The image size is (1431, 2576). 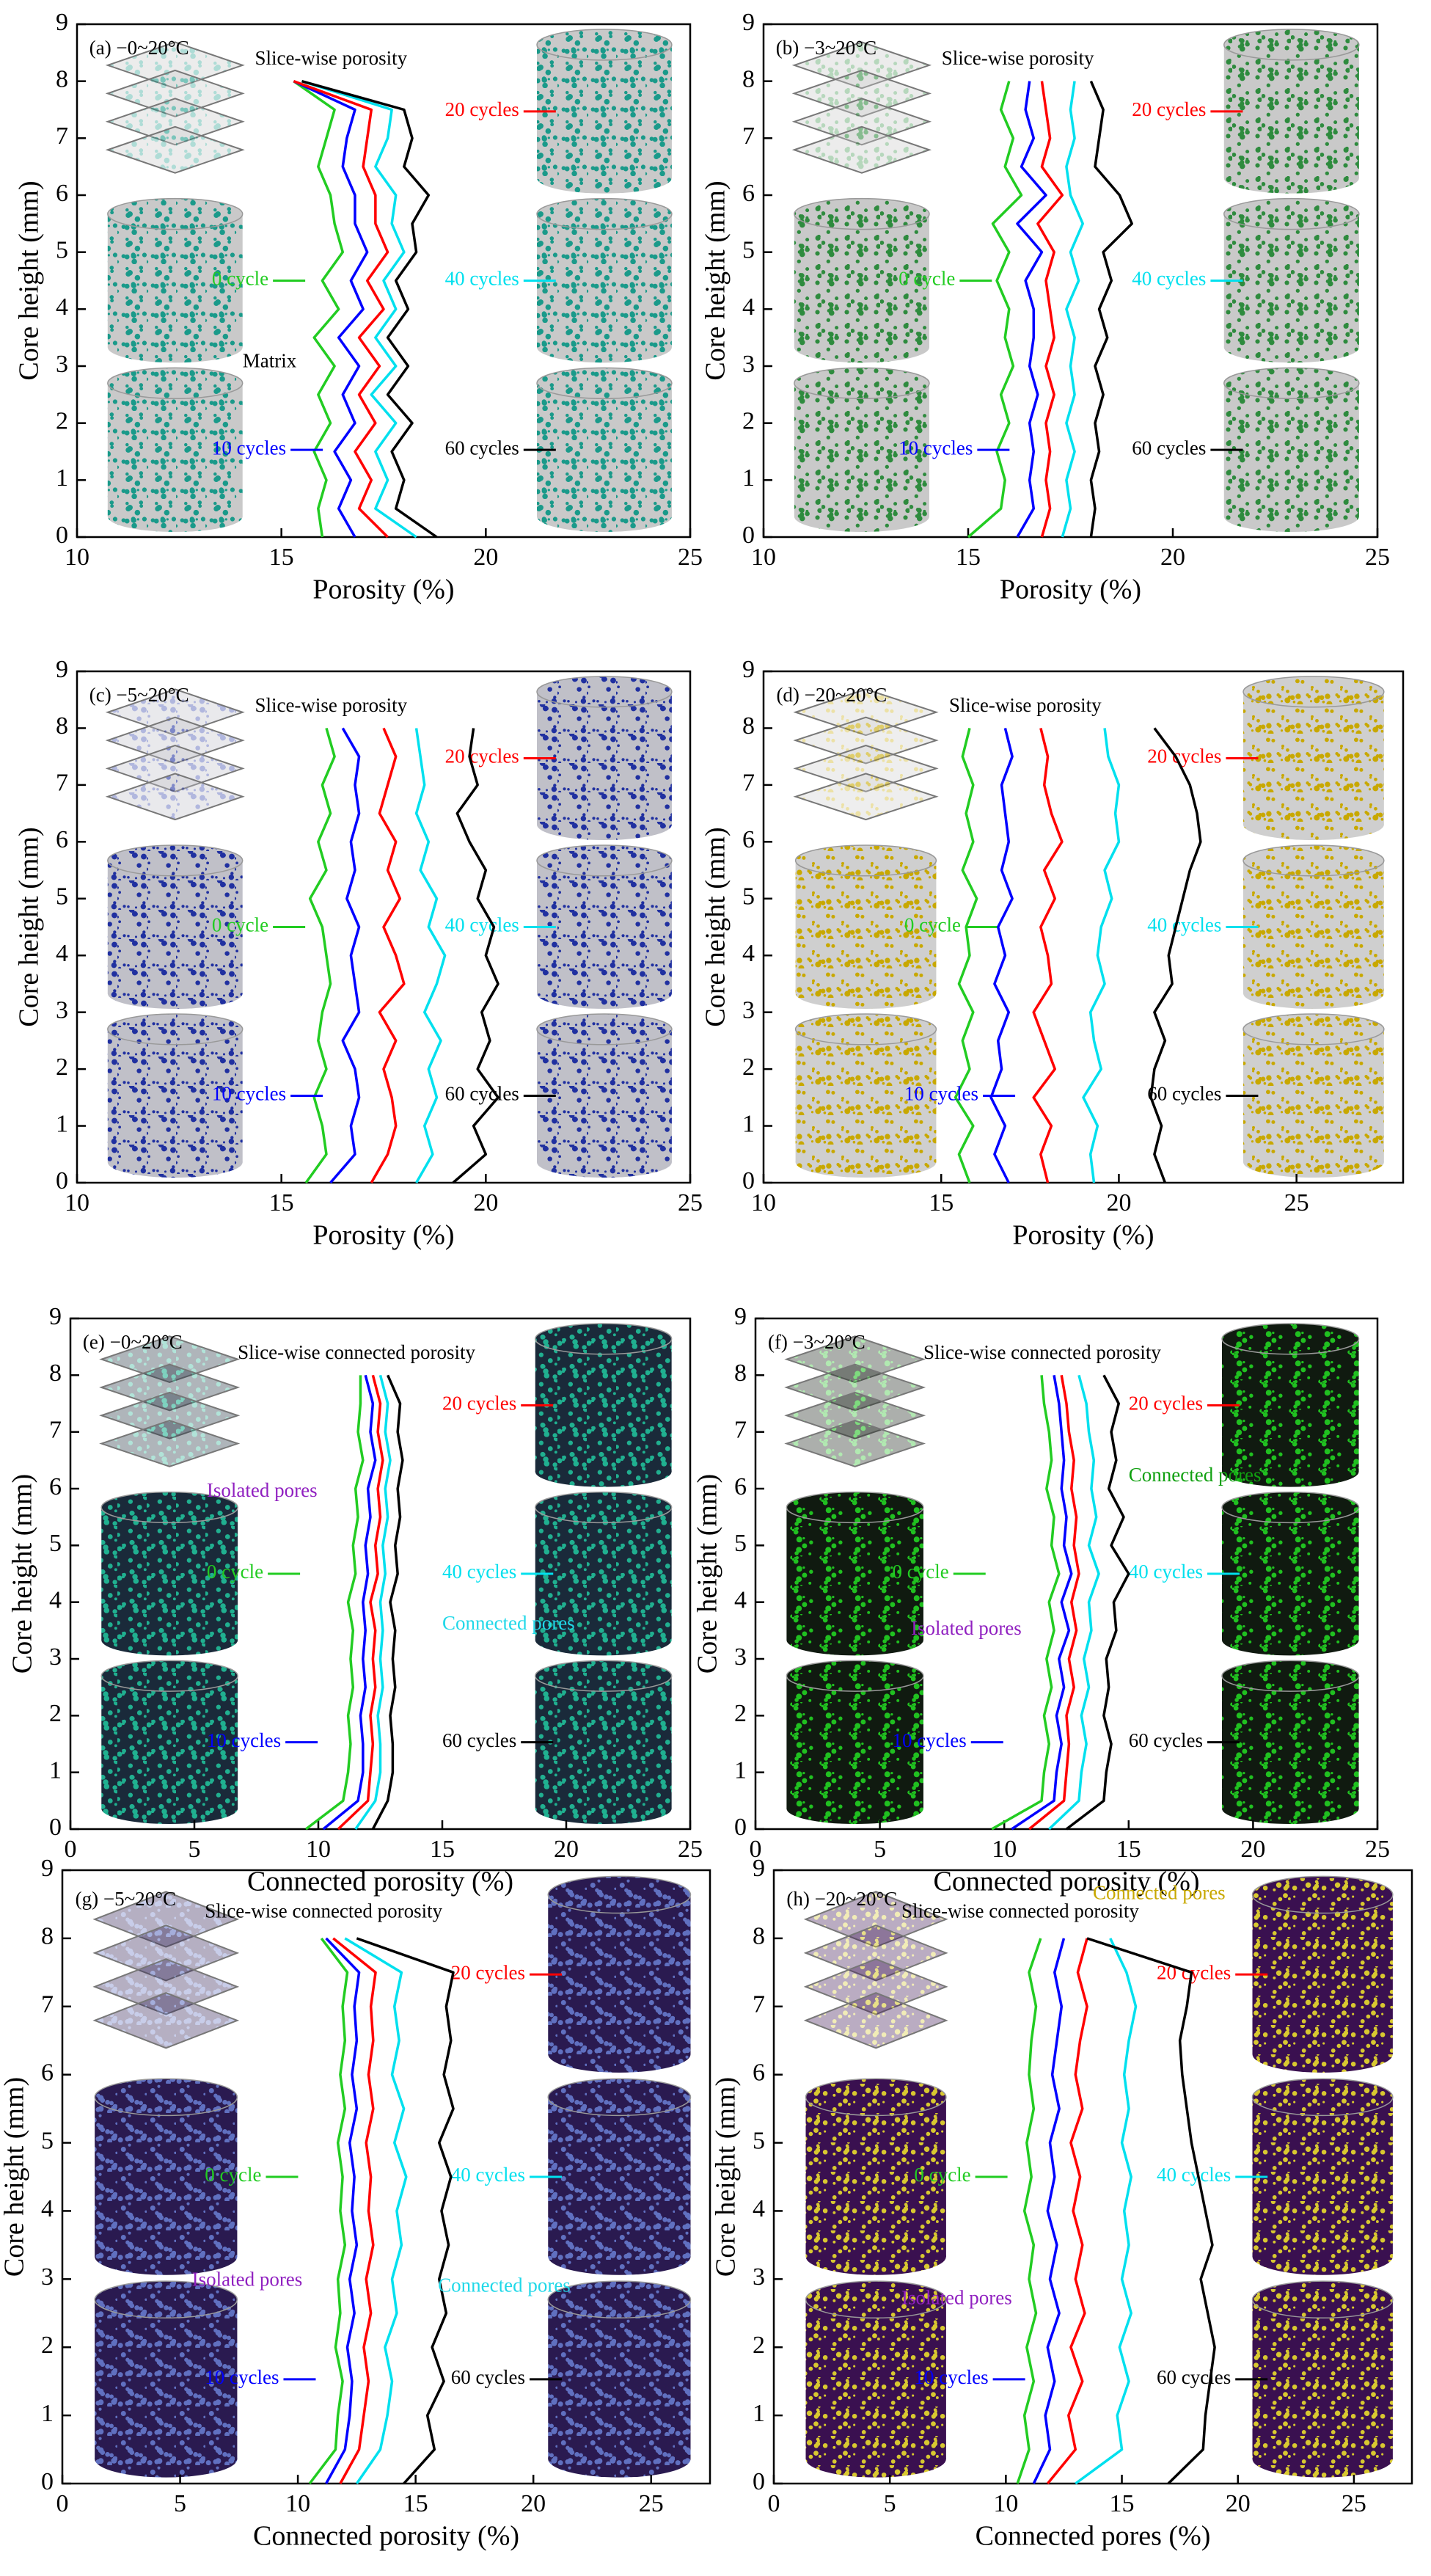 What do you see at coordinates (1093, 2536) in the screenshot?
I see `x-axis-label: Connected pores (%)` at bounding box center [1093, 2536].